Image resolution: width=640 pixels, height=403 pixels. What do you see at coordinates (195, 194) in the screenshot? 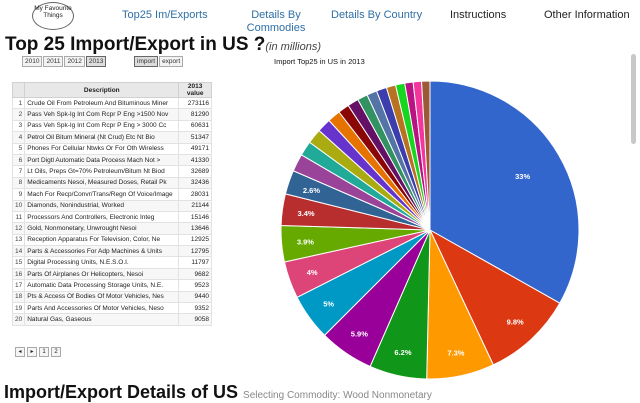
I see `row-value: 28031` at bounding box center [195, 194].